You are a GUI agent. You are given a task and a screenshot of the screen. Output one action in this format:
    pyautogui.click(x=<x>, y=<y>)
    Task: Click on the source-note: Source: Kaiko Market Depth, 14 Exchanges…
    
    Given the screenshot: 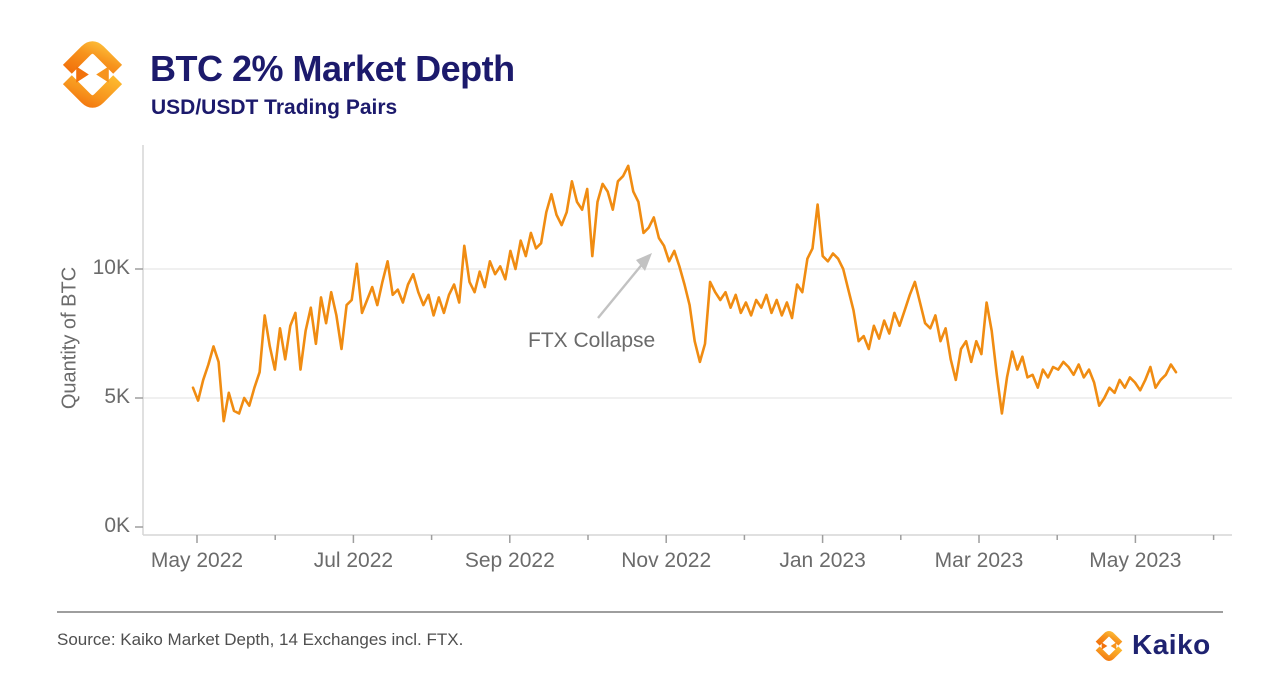 What is the action you would take?
    pyautogui.click(x=260, y=639)
    